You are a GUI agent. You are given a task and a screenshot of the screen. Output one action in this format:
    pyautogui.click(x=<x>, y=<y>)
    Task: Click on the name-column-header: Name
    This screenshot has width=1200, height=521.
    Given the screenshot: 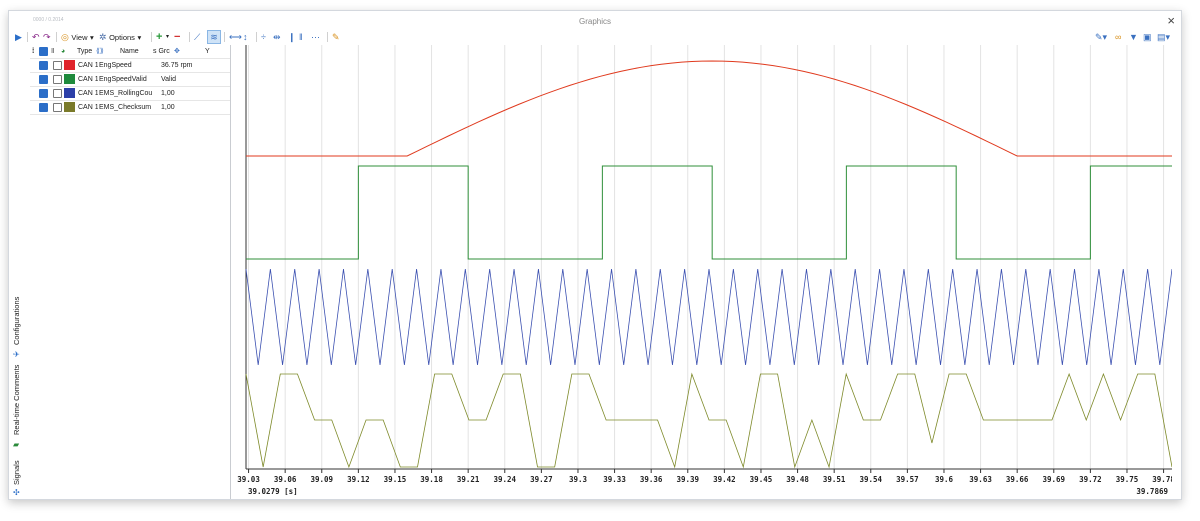 What is the action you would take?
    pyautogui.click(x=129, y=51)
    